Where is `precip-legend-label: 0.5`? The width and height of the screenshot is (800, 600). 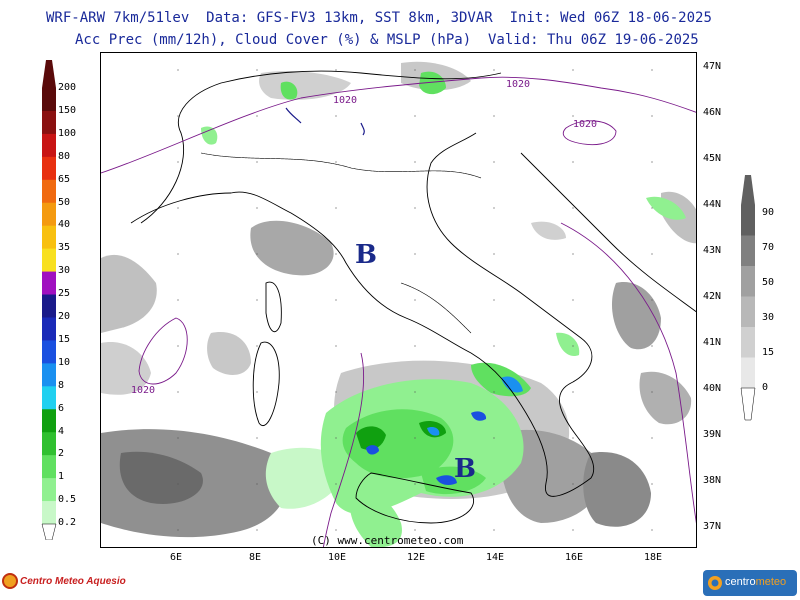 precip-legend-label: 0.5 is located at coordinates (67, 500).